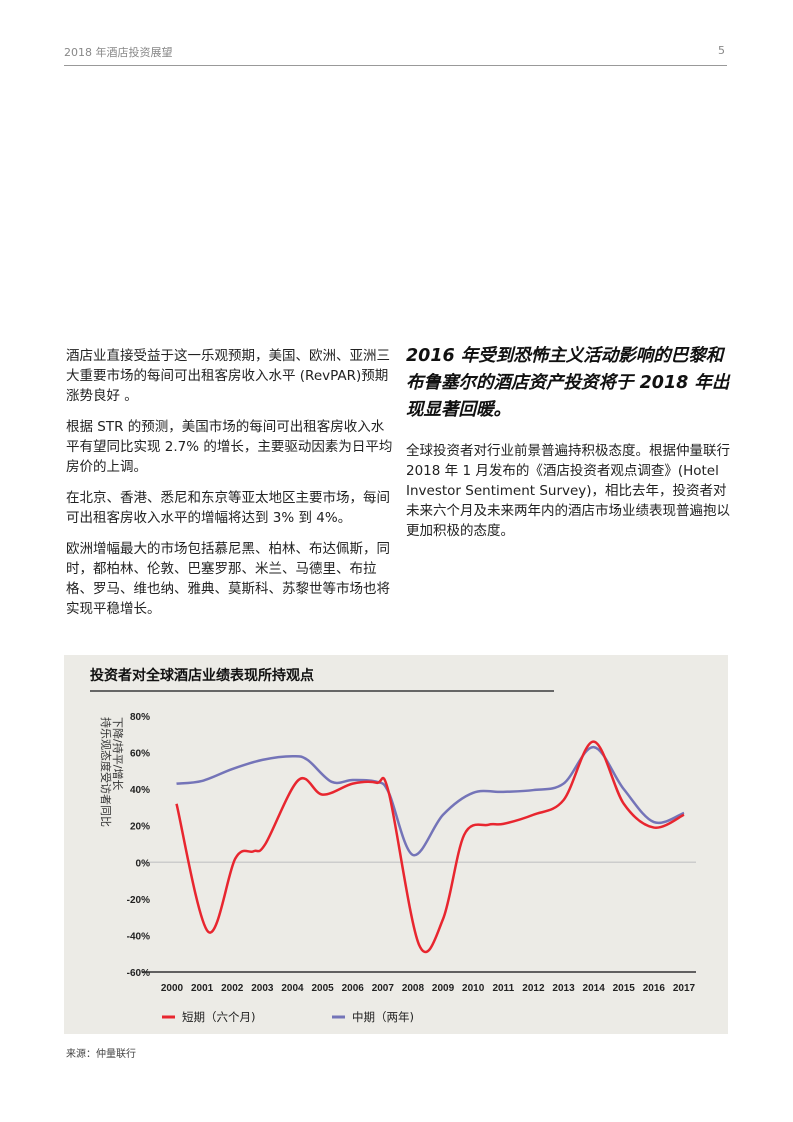 The image size is (793, 1122). I want to click on header-title: 2018 年酒店投资展望, so click(118, 52).